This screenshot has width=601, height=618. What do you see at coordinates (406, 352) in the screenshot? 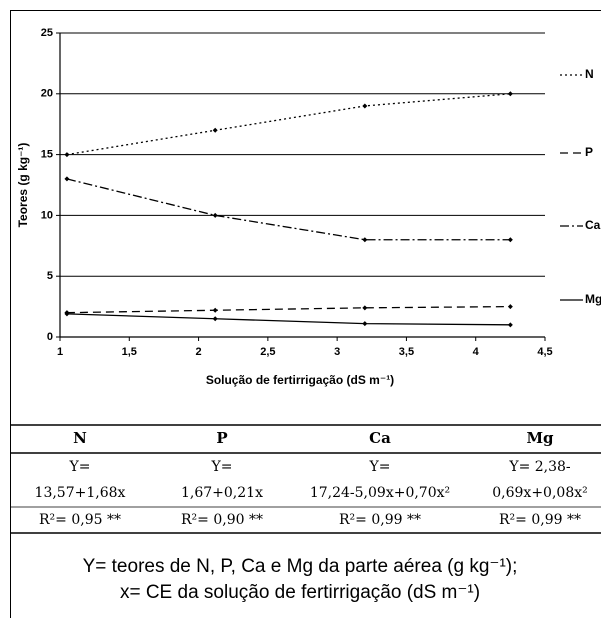
I see `x-tick-label: 3,5` at bounding box center [406, 352].